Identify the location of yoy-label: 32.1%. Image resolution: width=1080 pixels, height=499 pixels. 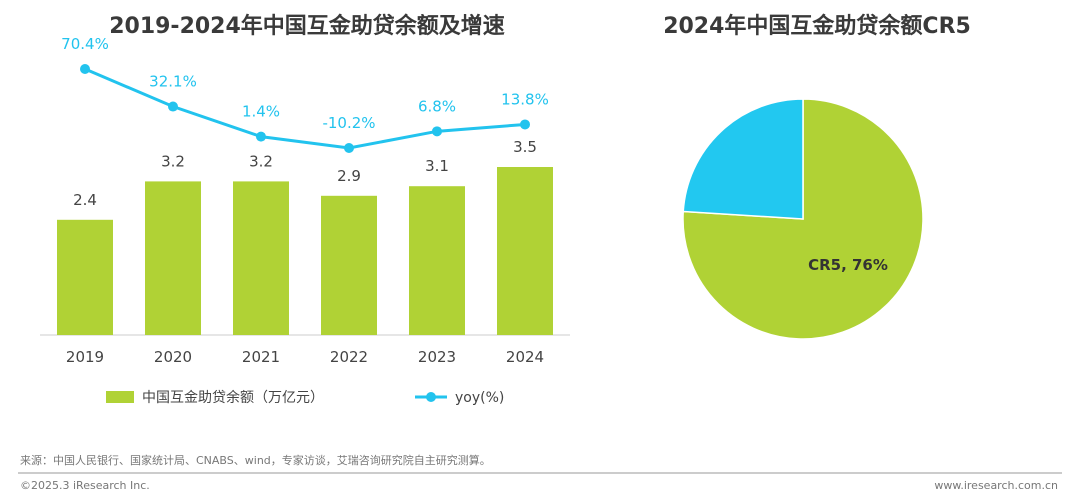
(173, 82).